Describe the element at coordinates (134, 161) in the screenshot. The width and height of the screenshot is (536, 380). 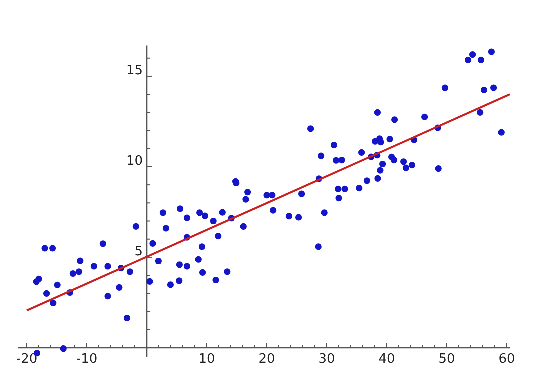
I see `y-tick-label: 10` at that location.